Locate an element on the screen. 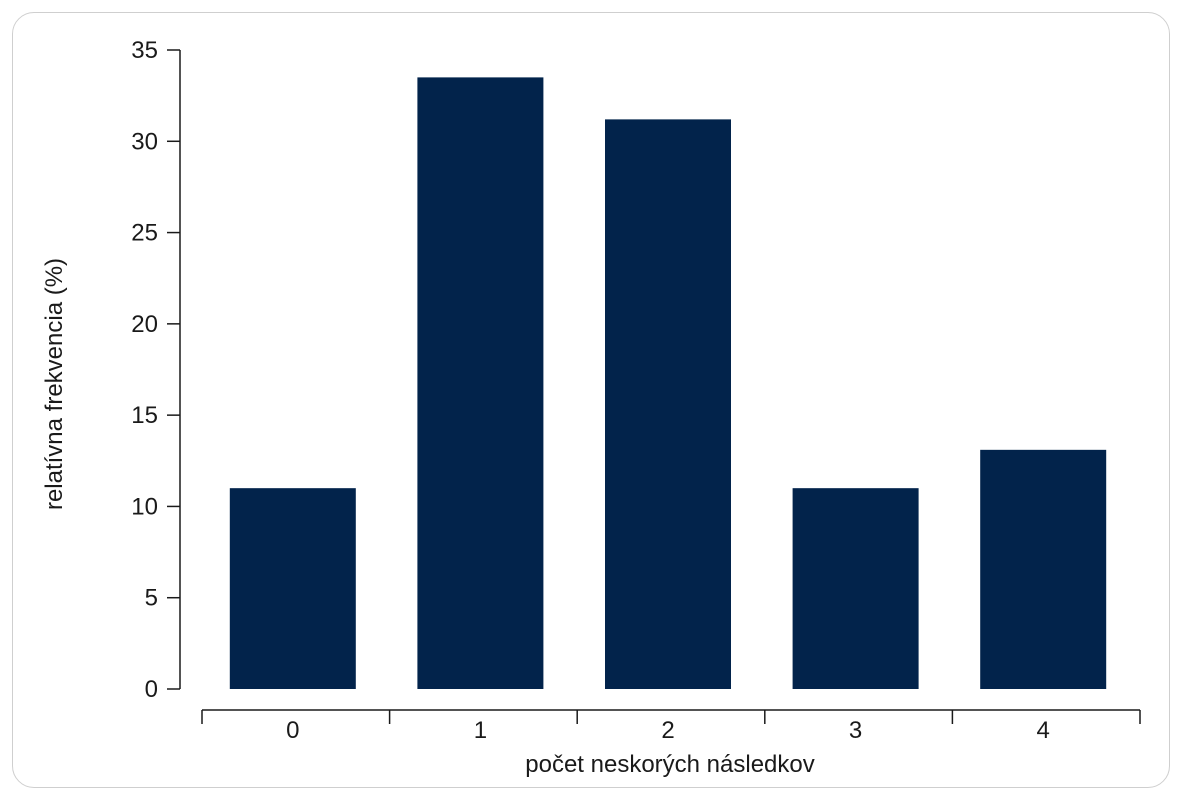  y-tick-label: 10 is located at coordinates (144, 506).